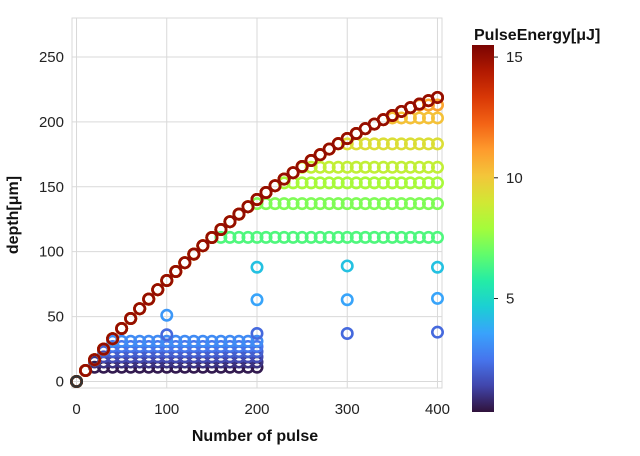  I want to click on x-tick-label: 100, so click(166, 409).